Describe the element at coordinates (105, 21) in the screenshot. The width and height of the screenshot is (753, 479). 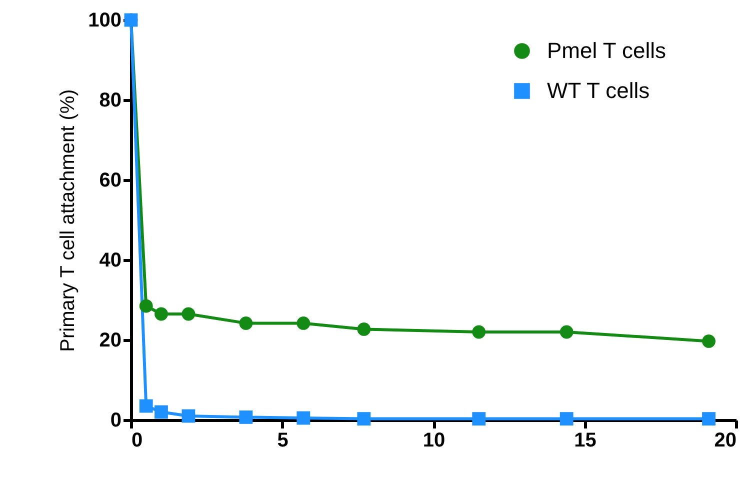
I see `y-tick-label: 100` at that location.